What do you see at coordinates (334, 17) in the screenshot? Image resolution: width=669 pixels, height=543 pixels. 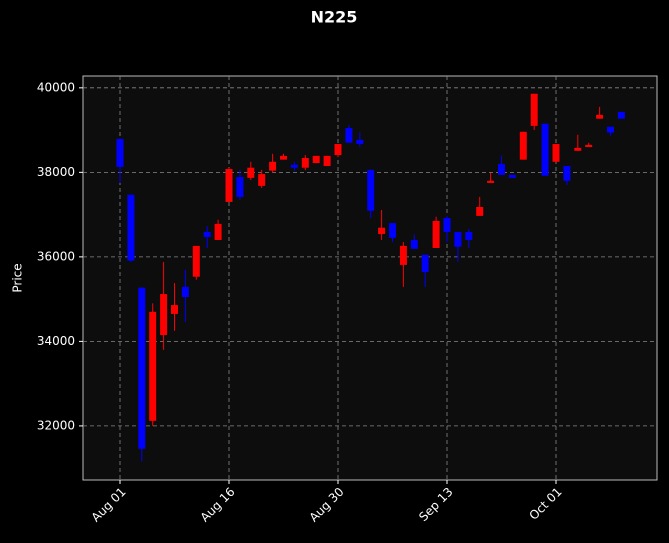 I see `chart-title: N225` at bounding box center [334, 17].